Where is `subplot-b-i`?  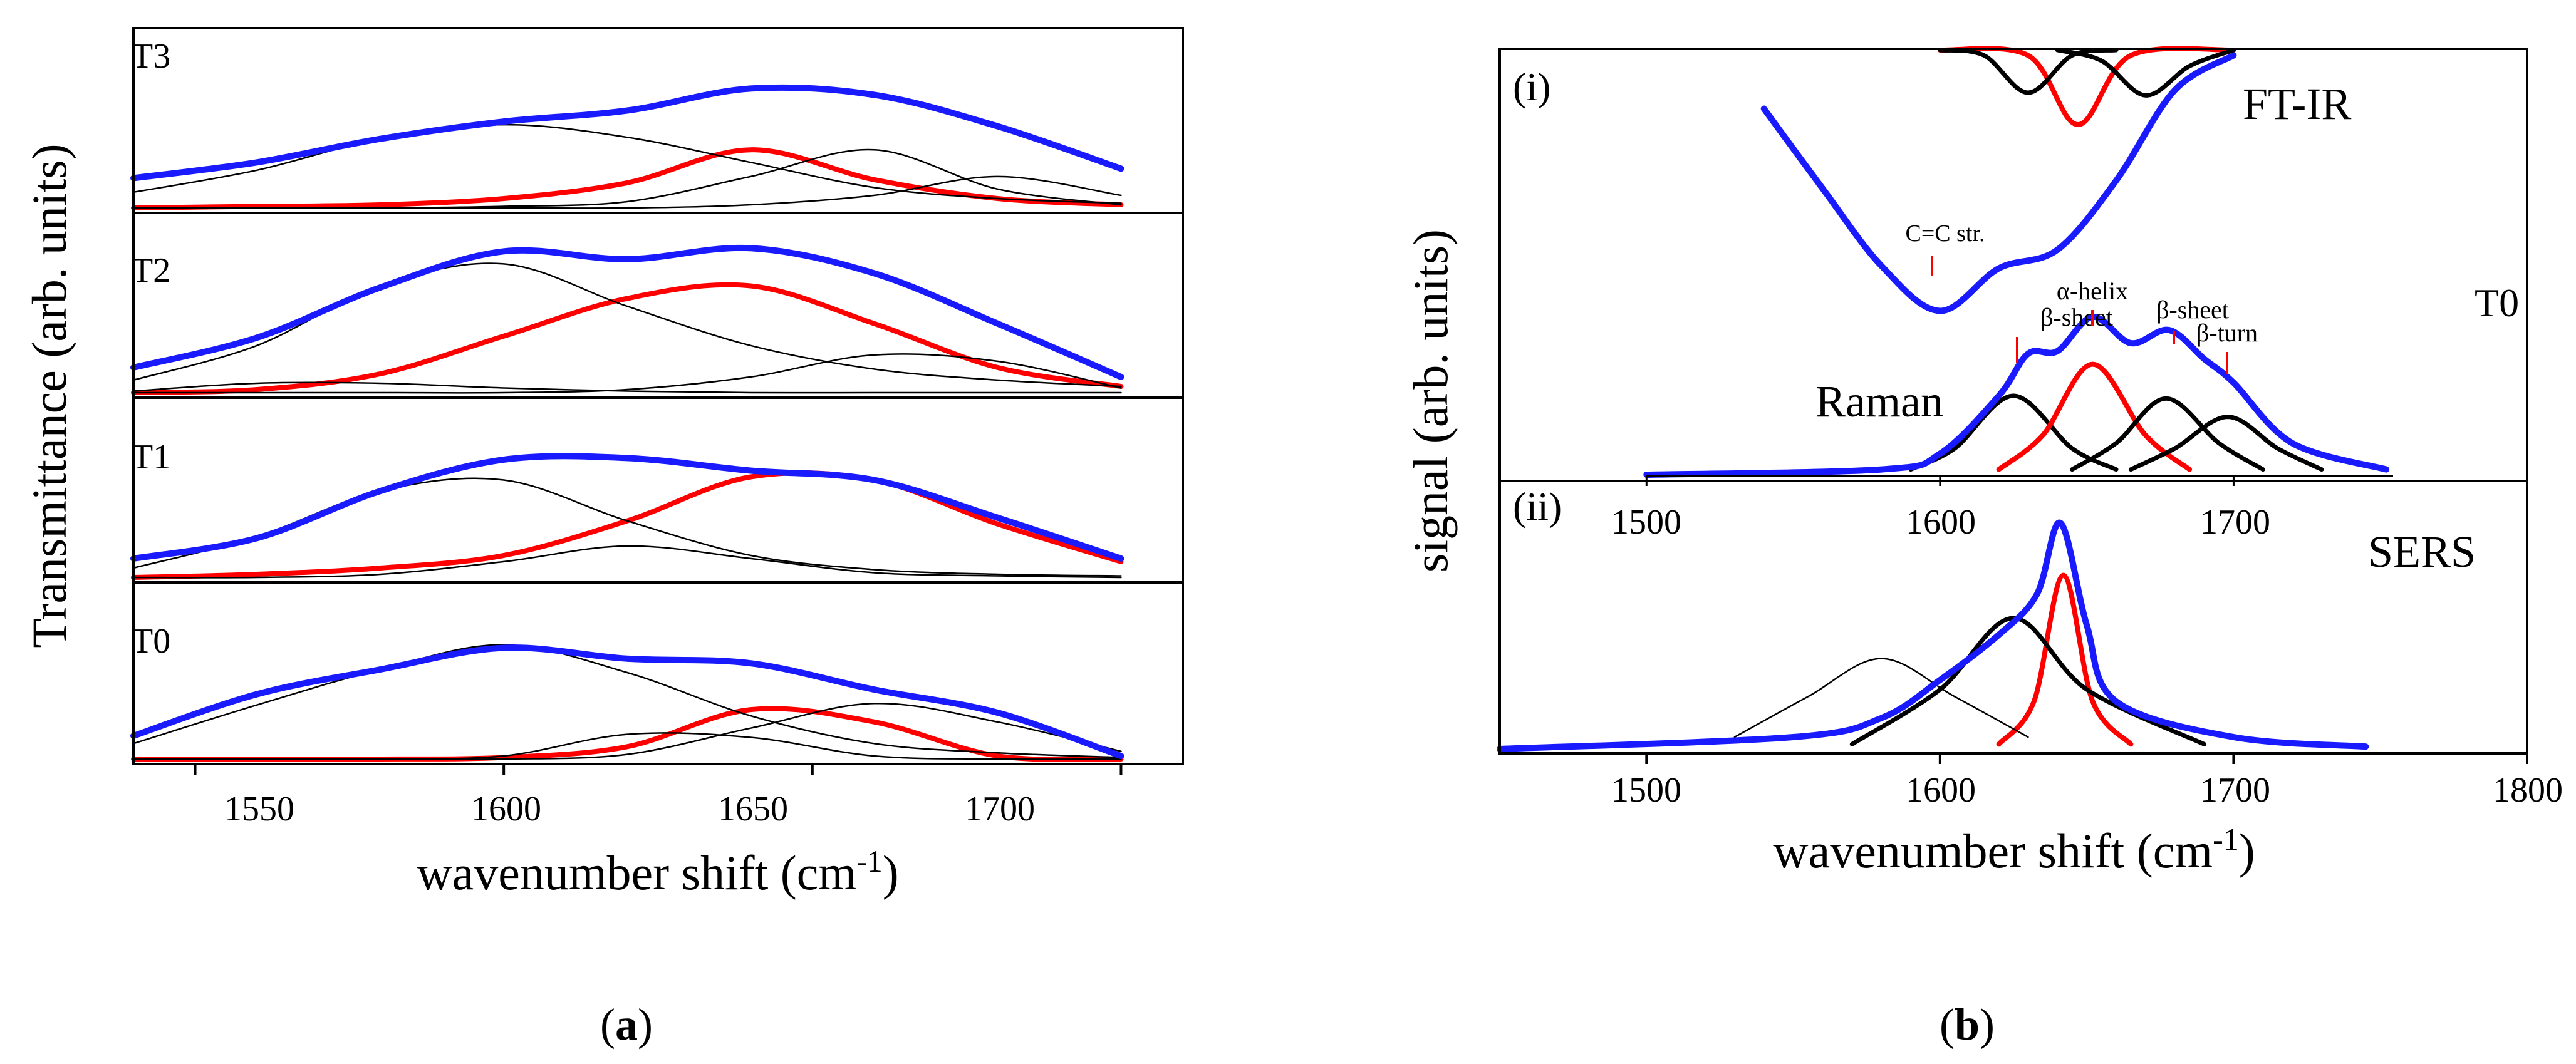 subplot-b-i is located at coordinates (2016, 262).